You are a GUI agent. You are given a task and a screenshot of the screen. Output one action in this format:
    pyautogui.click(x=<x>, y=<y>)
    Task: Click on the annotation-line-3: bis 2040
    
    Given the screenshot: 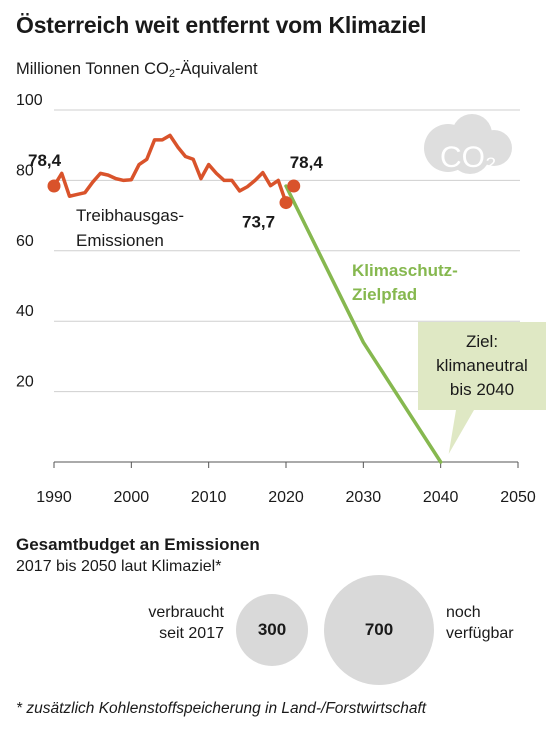 What is the action you would take?
    pyautogui.click(x=482, y=389)
    